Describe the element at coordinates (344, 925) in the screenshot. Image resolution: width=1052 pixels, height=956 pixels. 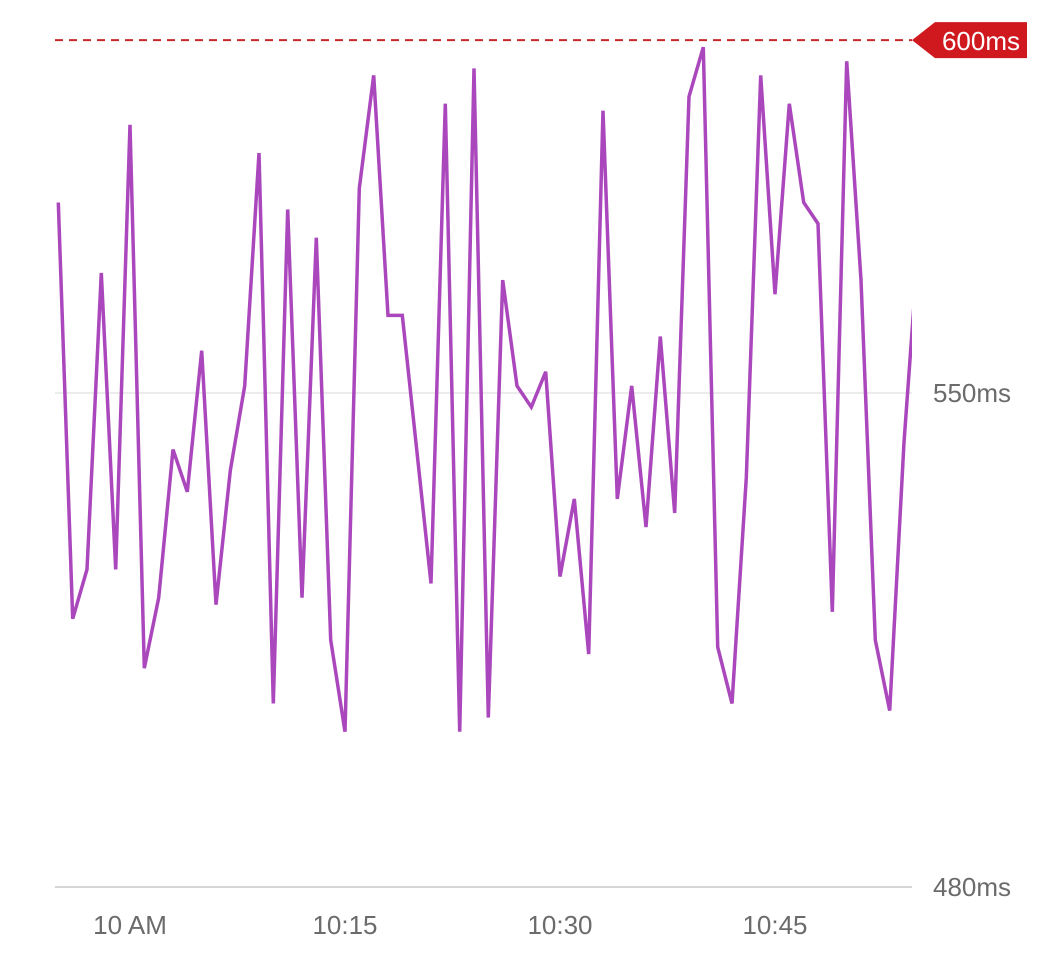
I see `x-tick-label: 10:15` at that location.